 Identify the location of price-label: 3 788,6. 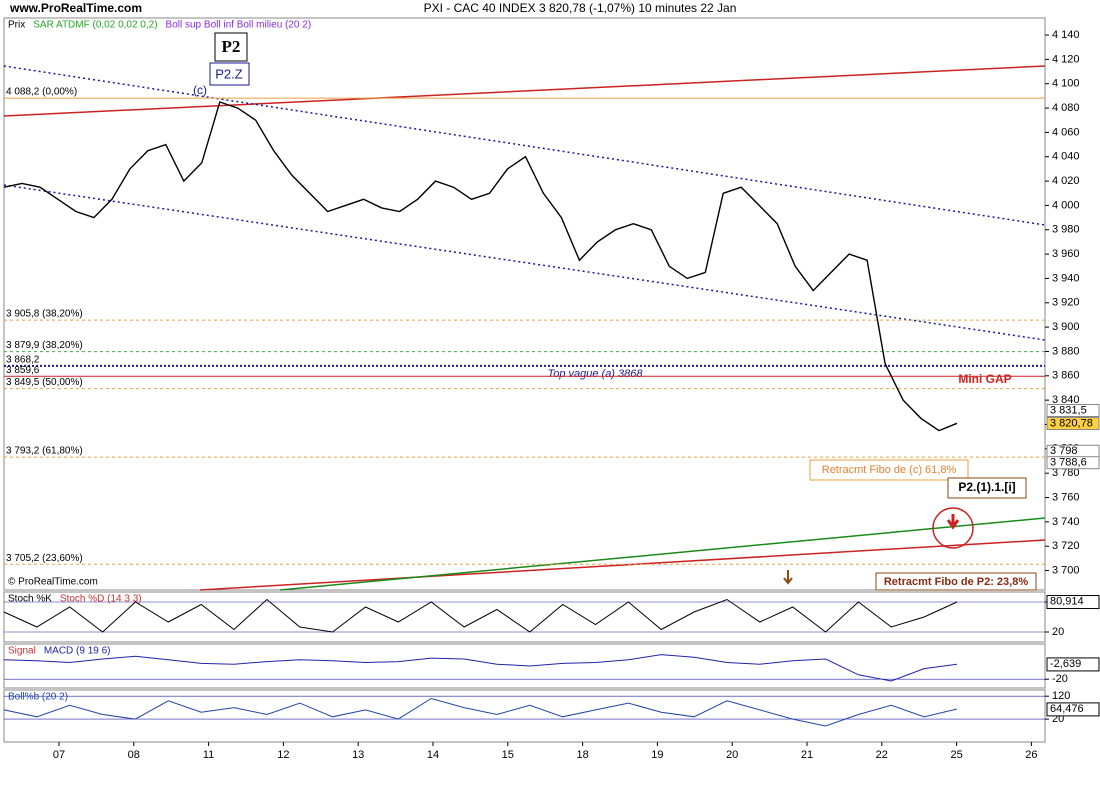
(1068, 463).